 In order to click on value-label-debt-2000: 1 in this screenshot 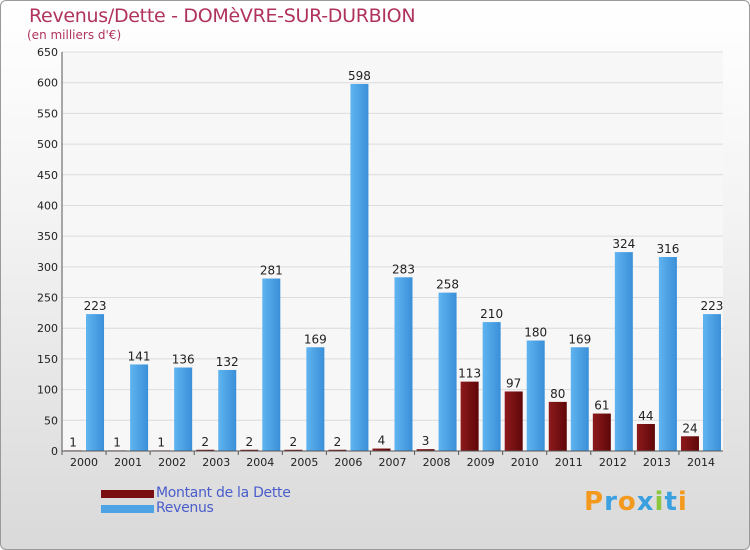, I will do `click(73, 442)`.